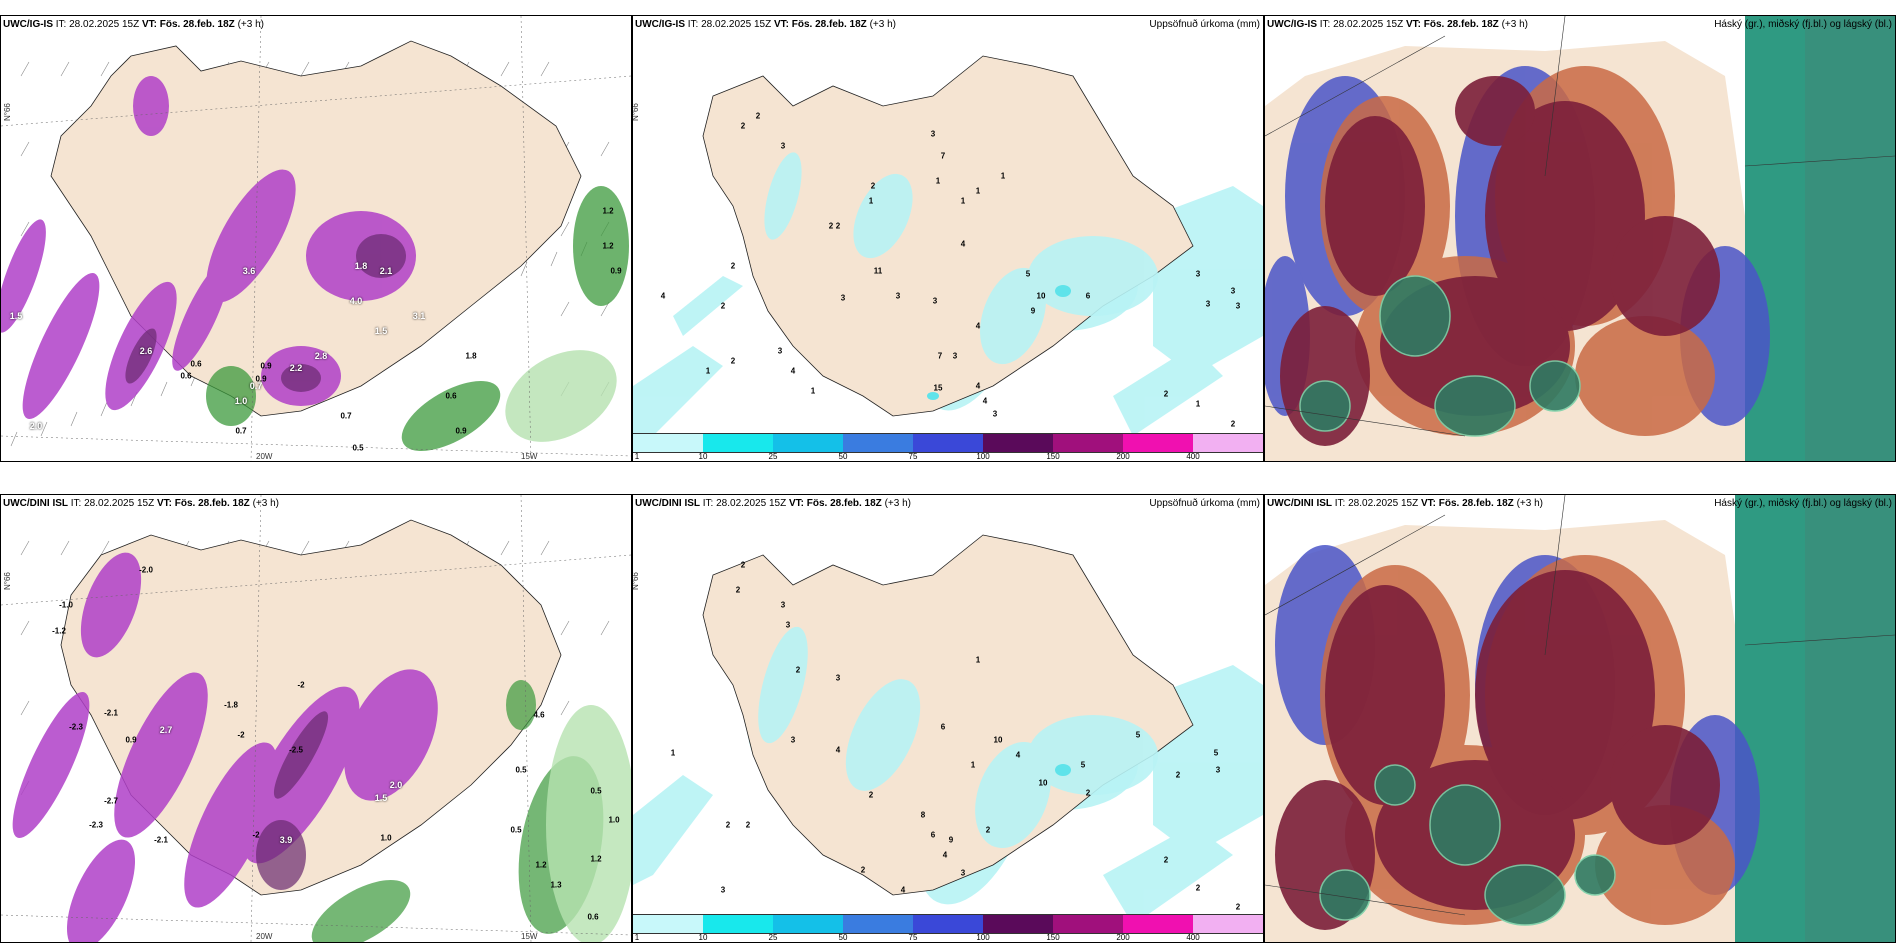 Image resolution: width=1900 pixels, height=950 pixels. I want to click on colorbar-tick: 10, so click(703, 456).